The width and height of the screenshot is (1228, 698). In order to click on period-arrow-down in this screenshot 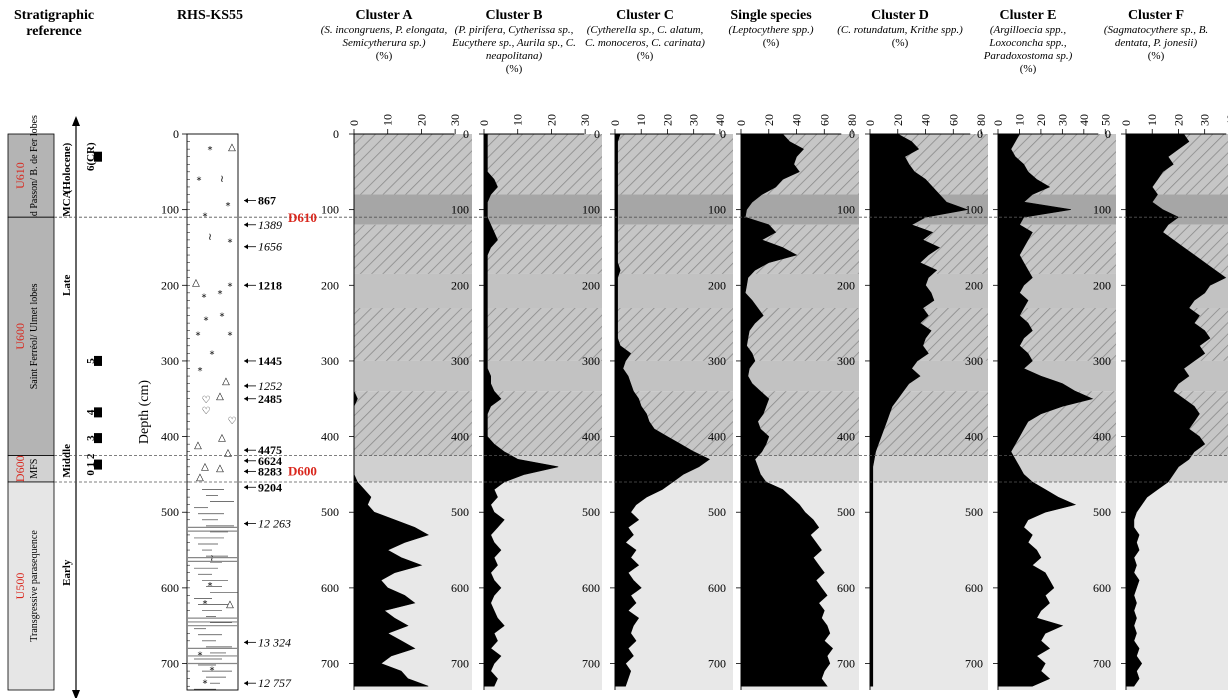, I will do `click(76, 694)`.